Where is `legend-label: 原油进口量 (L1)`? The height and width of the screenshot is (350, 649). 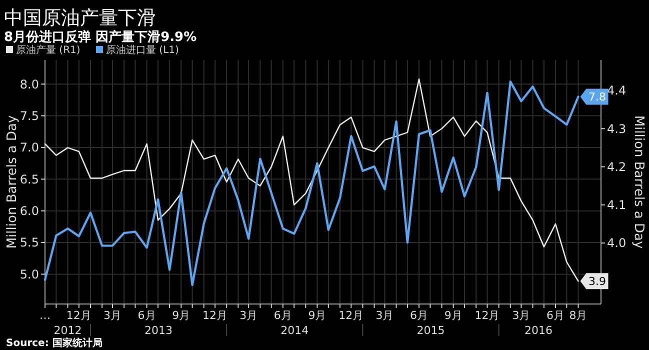 legend-label: 原油进口量 (L1) is located at coordinates (143, 50).